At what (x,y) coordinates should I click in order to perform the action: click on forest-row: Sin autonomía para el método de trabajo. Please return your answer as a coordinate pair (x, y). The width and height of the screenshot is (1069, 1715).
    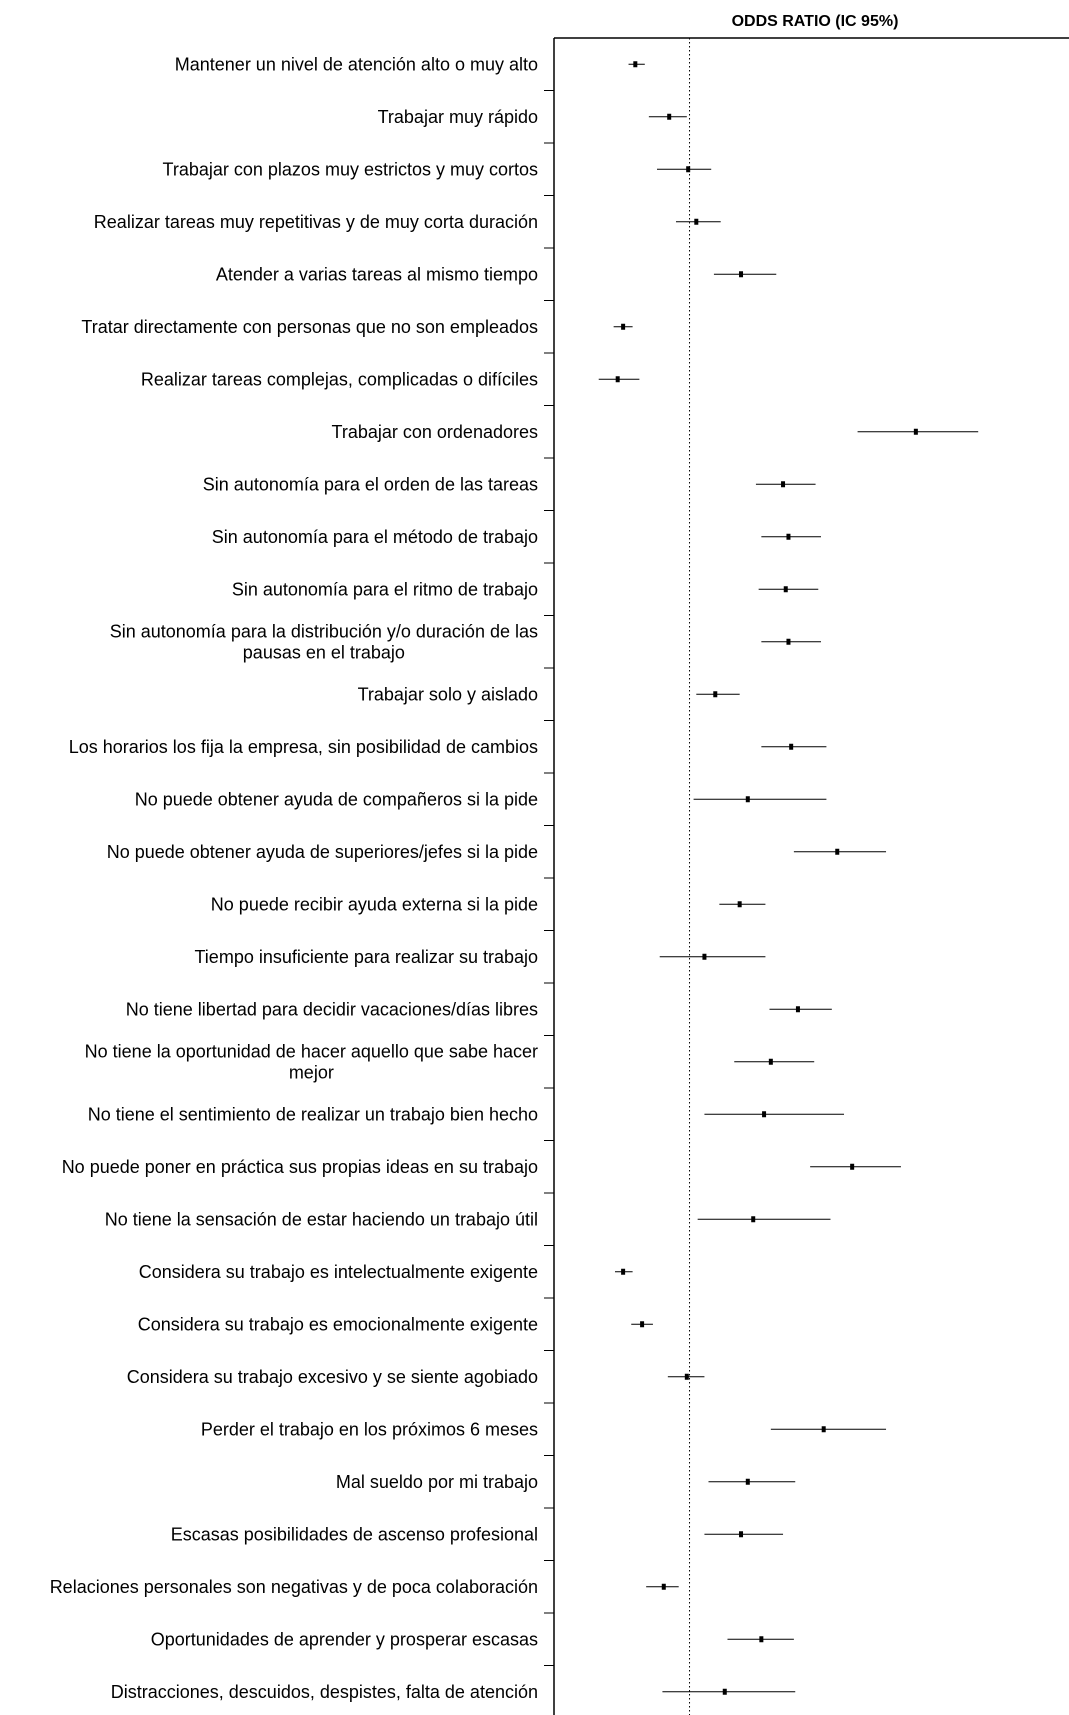
    Looking at the image, I should click on (516, 545).